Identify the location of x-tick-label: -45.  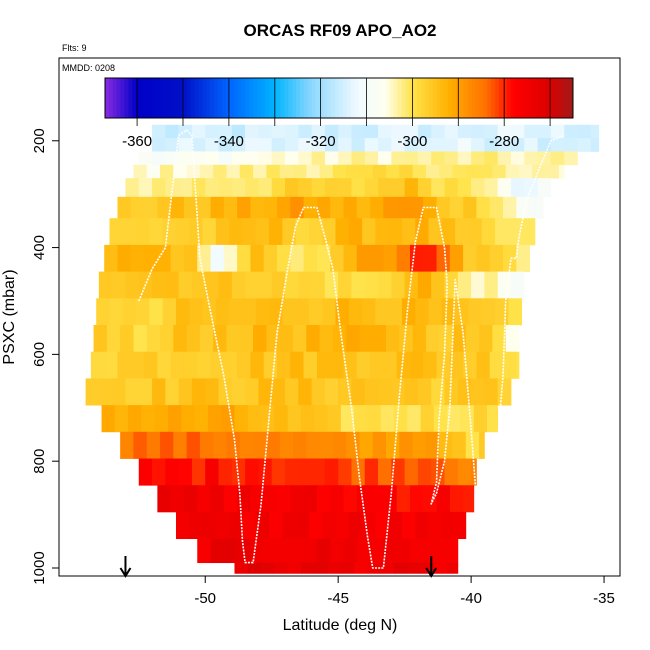
(338, 598).